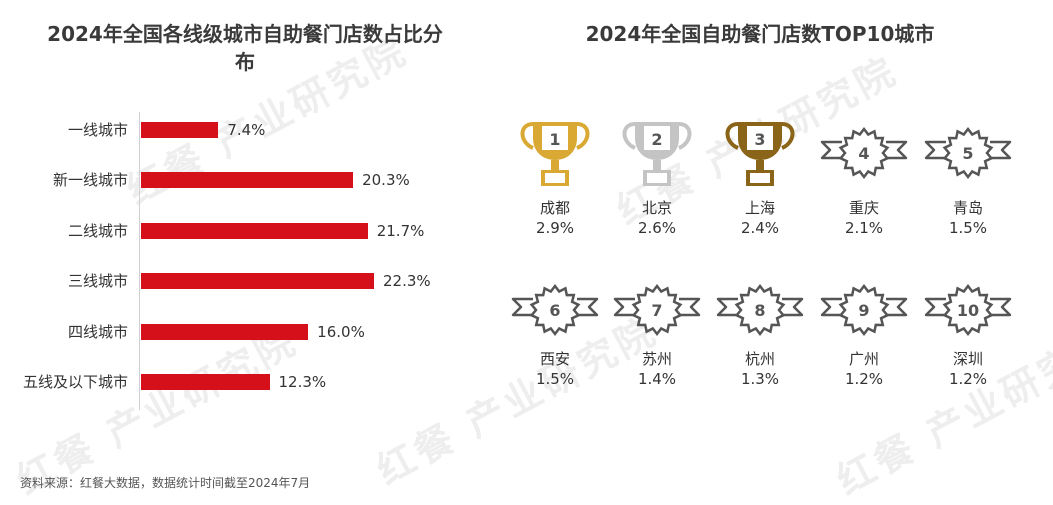  Describe the element at coordinates (967, 359) in the screenshot. I see `city-name: 深圳` at that location.